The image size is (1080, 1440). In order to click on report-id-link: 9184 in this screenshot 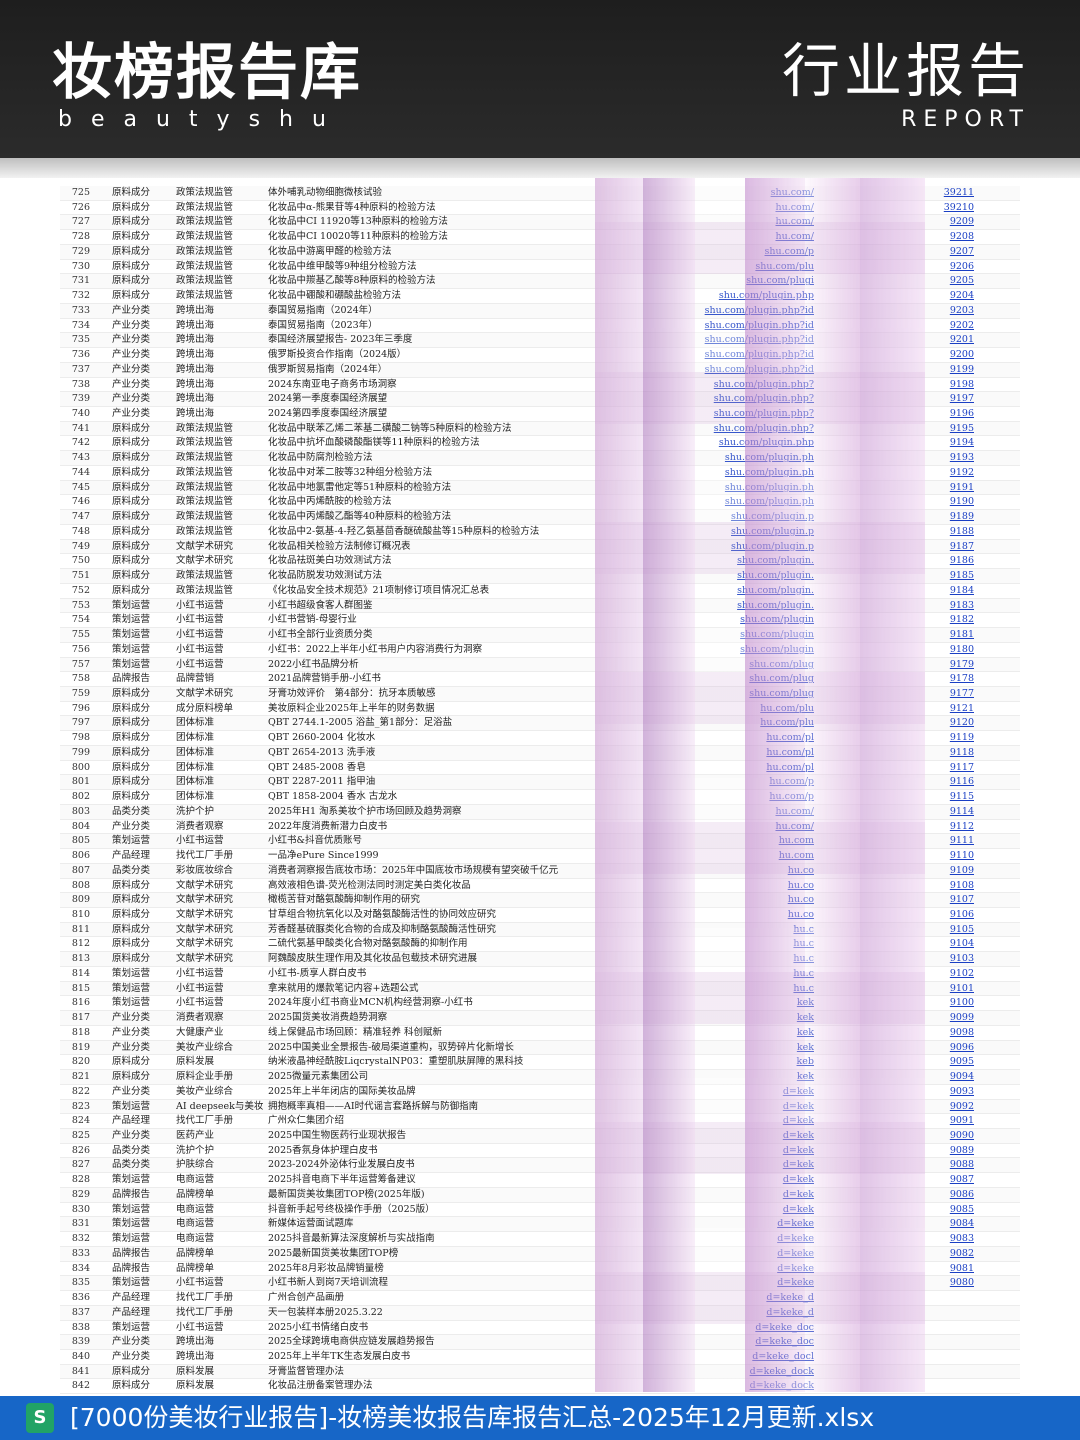, I will do `click(961, 590)`.